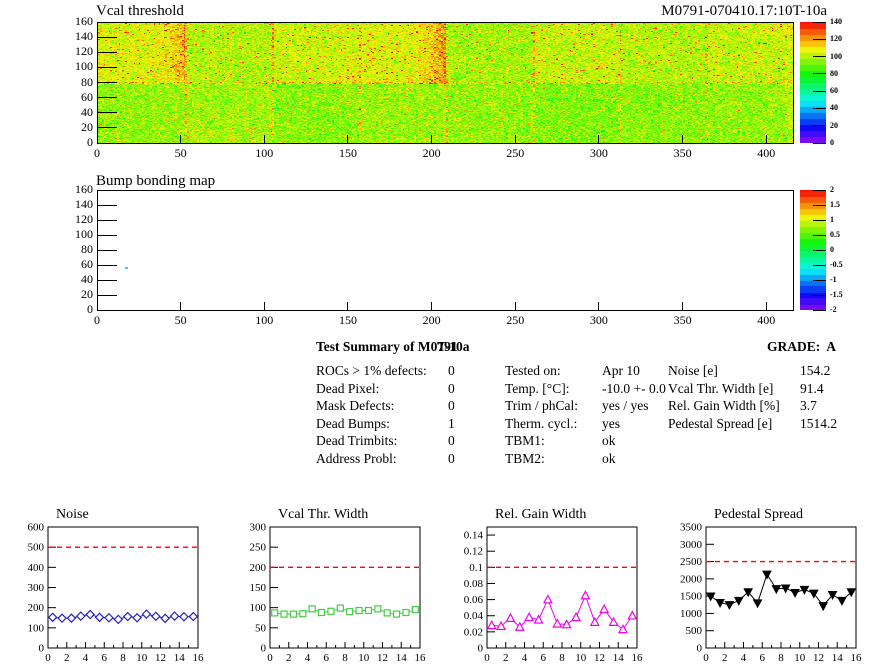 The image size is (896, 672). Describe the element at coordinates (836, 21) in the screenshot. I see `colorbar-tick-label: 140` at that location.